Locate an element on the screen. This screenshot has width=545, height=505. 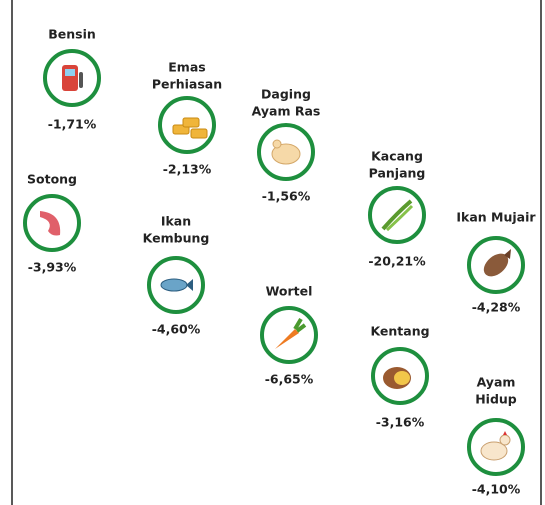
item-label: Daging is located at coordinates (286, 94).